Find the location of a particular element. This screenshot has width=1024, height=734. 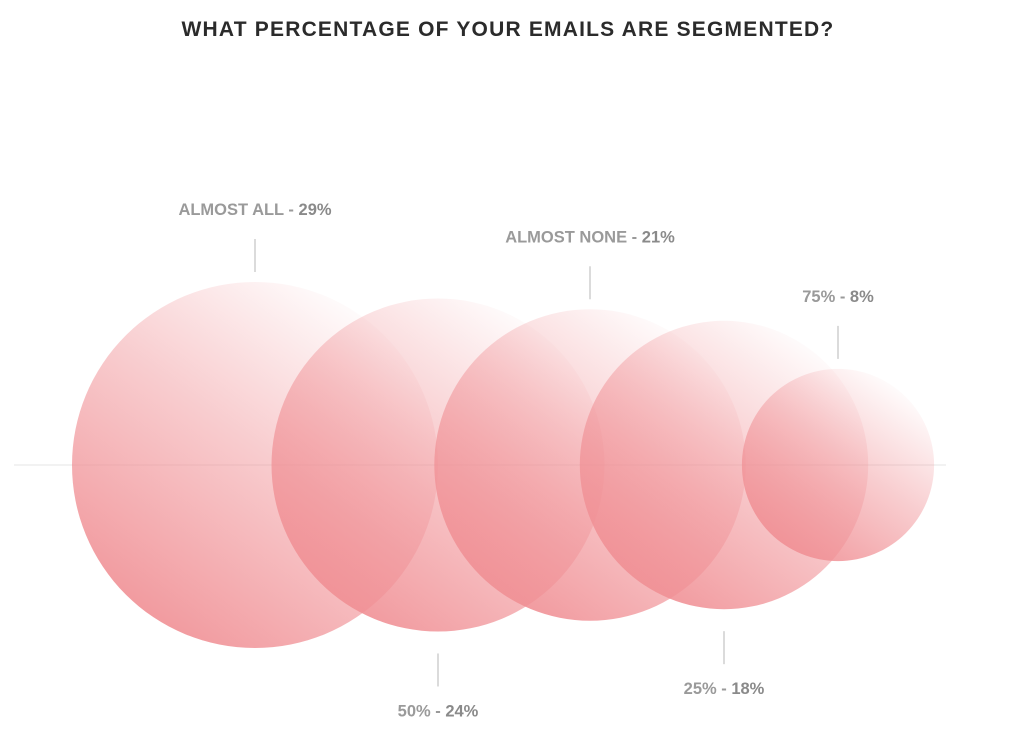

data-label-almost-all: ALMOST ALL - 29% is located at coordinates (254, 210).